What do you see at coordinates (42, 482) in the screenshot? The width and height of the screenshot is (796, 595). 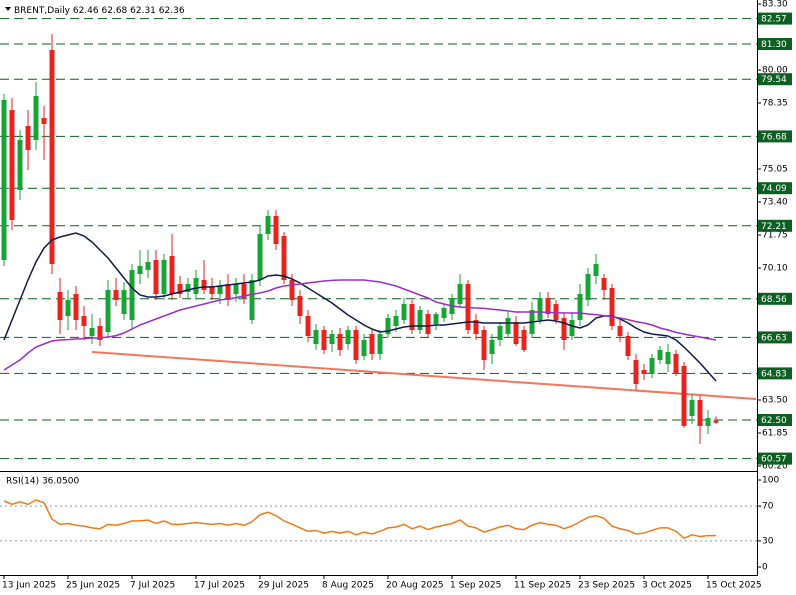 I see `rsi-title: RSI(14) 36.0500` at bounding box center [42, 482].